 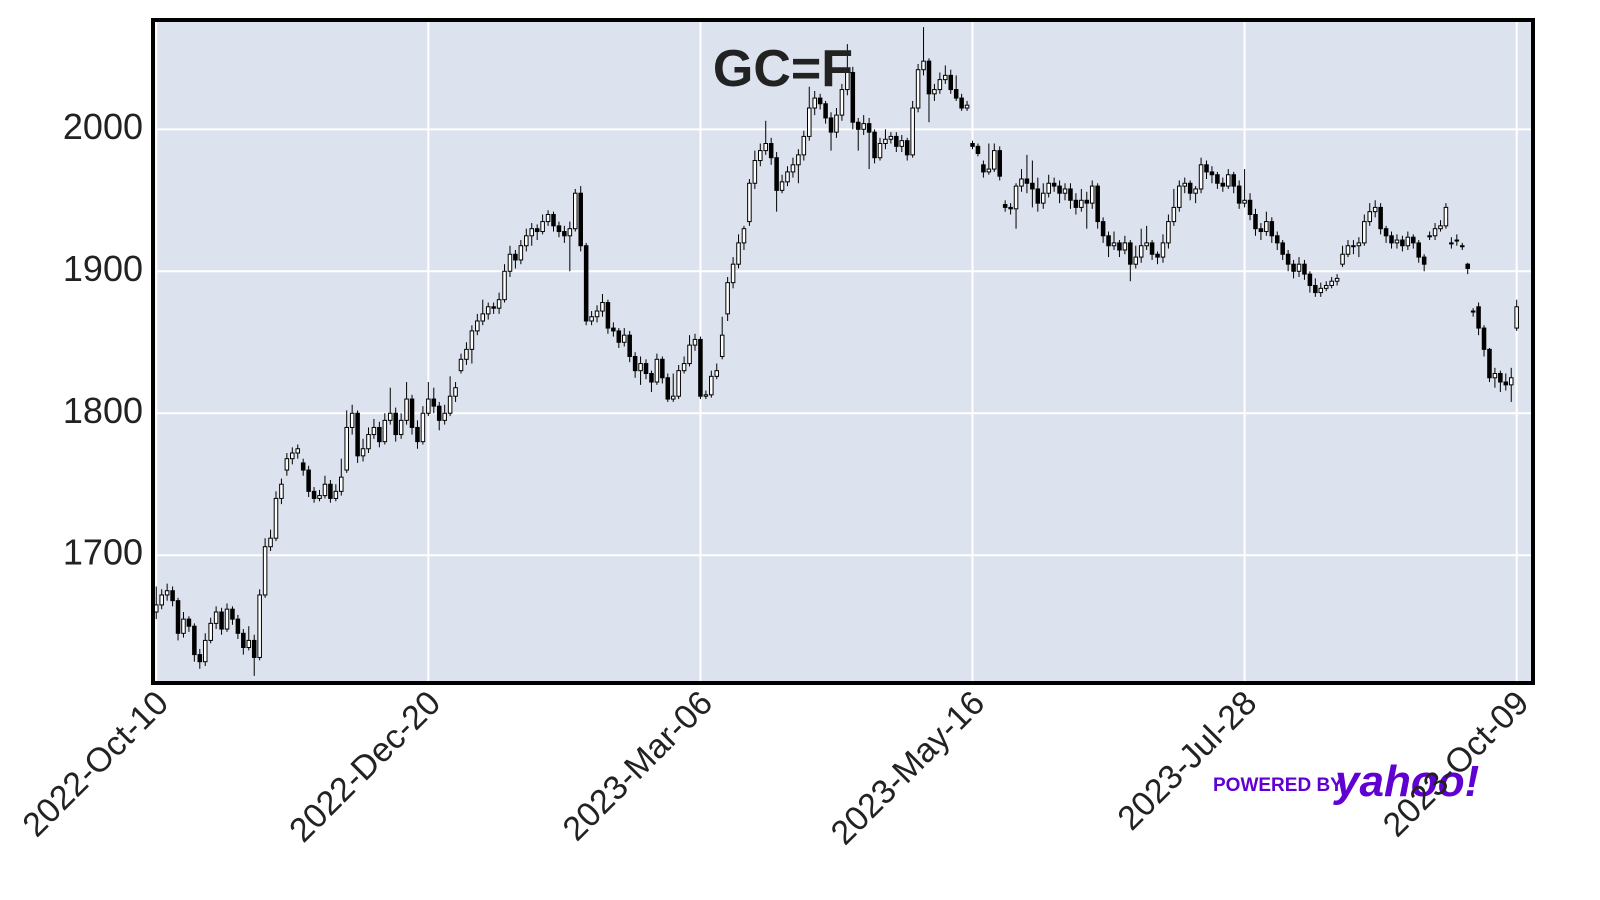 What do you see at coordinates (95, 764) in the screenshot?
I see `x-tick-label: 2022-Oct-10` at bounding box center [95, 764].